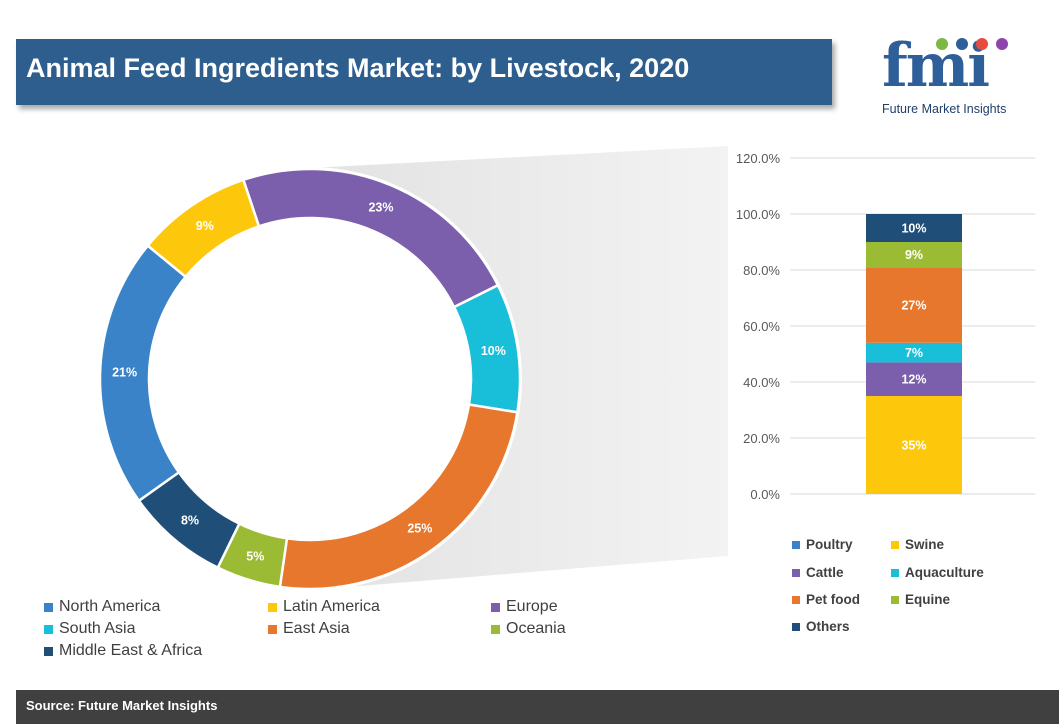 The image size is (1059, 724). Describe the element at coordinates (380, 208) in the screenshot. I see `donut-data-label: 23%` at that location.